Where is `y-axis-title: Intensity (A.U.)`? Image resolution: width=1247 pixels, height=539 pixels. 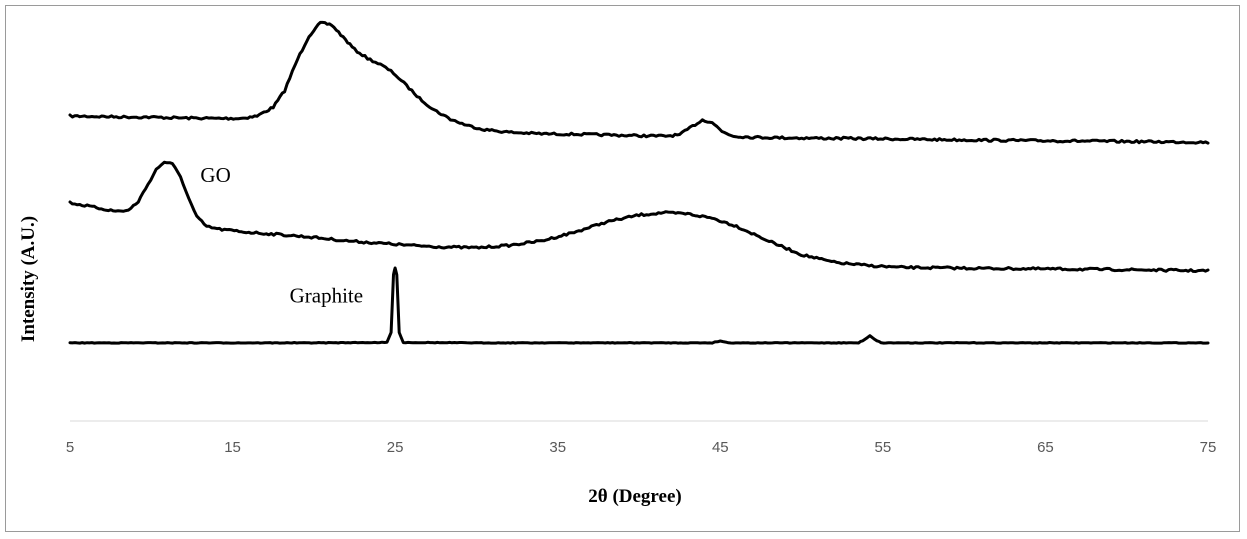
y-axis-title: Intensity (A.U.) is located at coordinates (28, 279).